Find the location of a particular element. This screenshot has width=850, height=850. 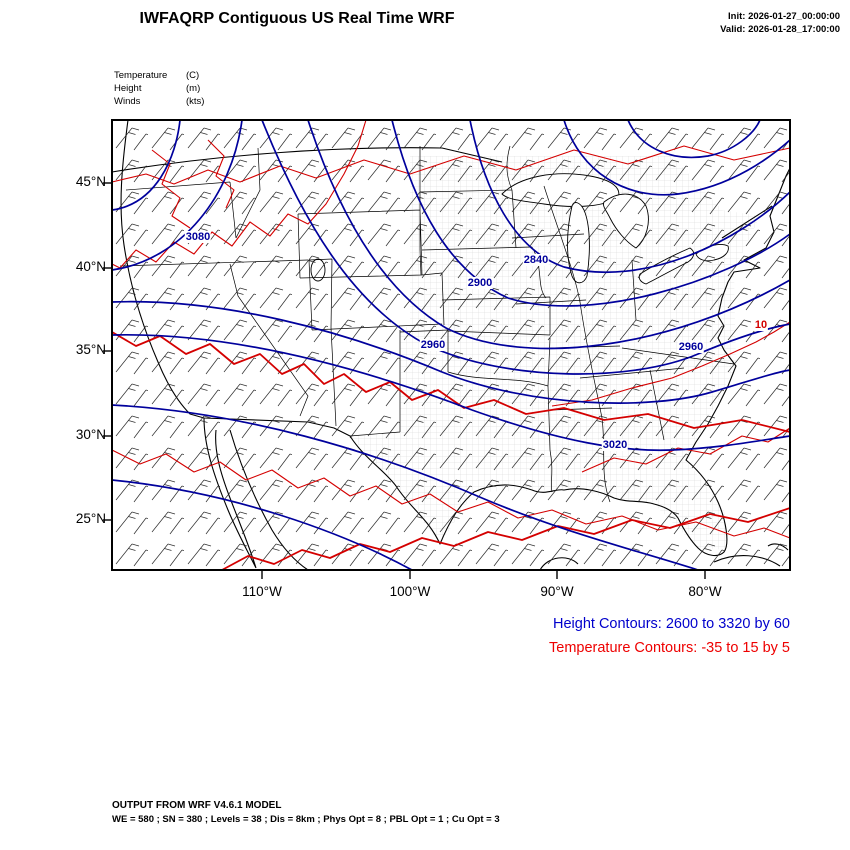

lat-label-35n: 35°N is located at coordinates (90, 349).